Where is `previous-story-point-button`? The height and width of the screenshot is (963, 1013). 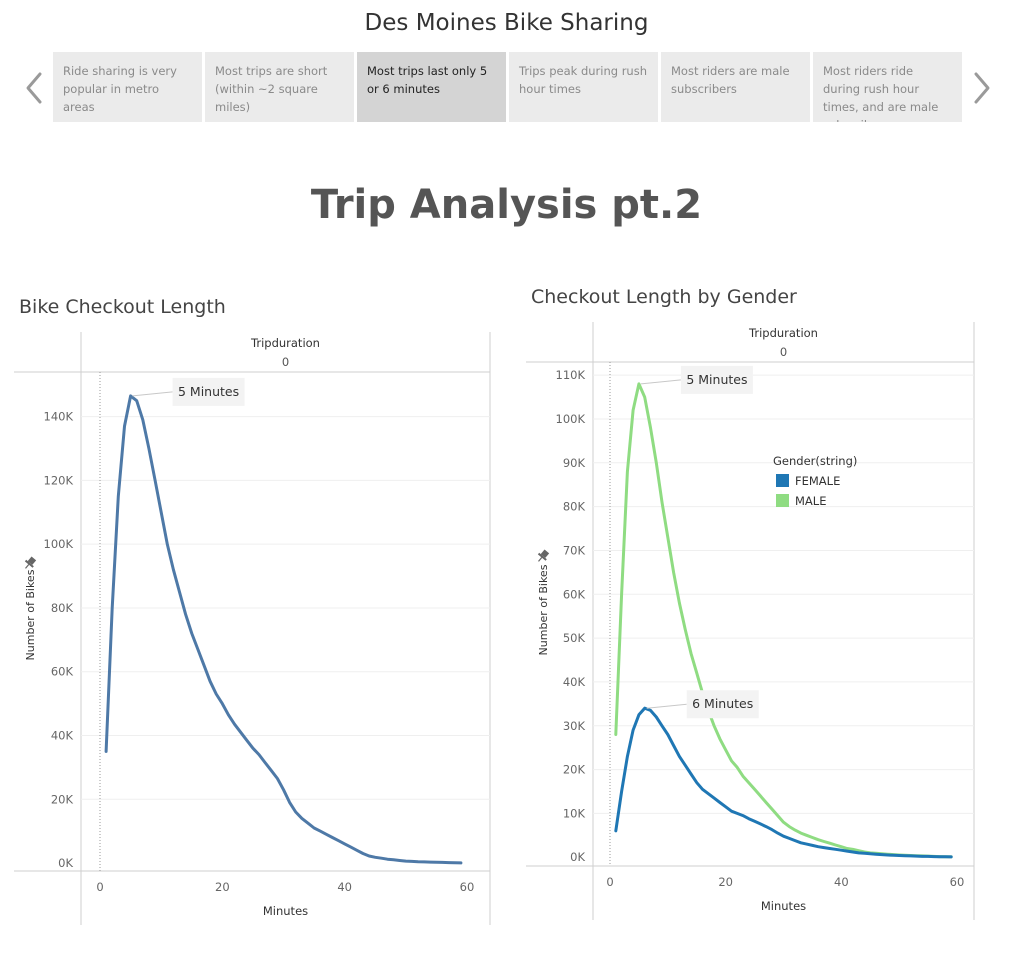 previous-story-point-button is located at coordinates (35, 88).